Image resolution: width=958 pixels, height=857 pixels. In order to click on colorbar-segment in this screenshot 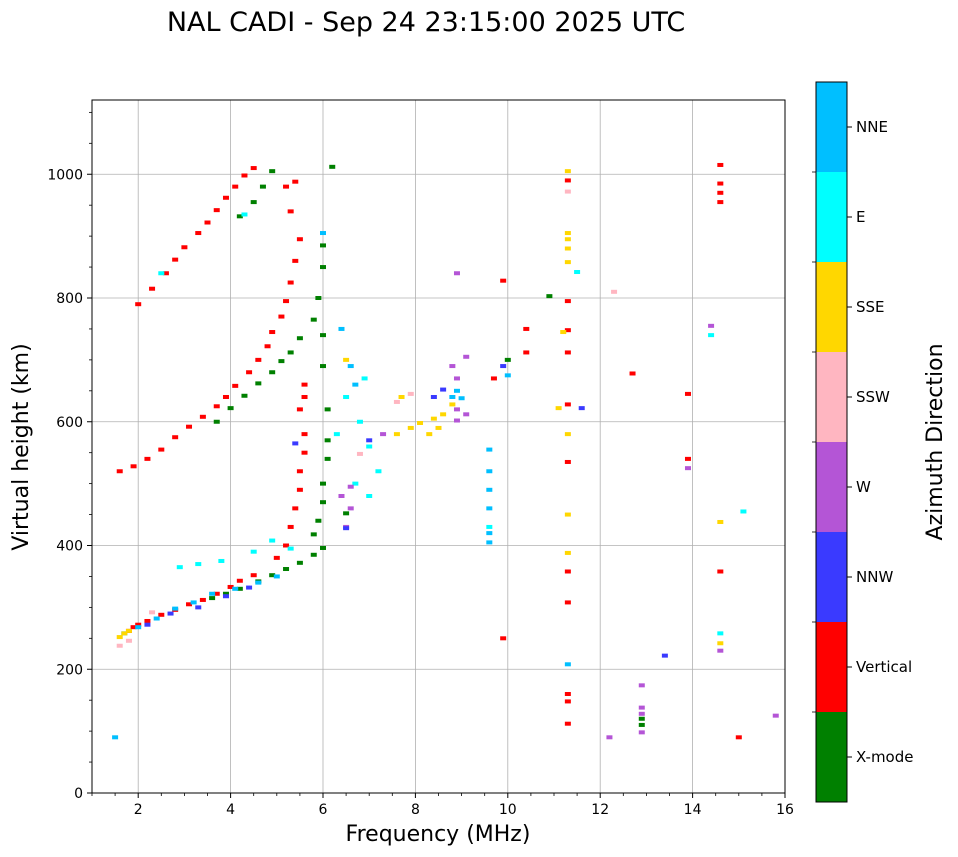, I will do `click(831, 307)`.